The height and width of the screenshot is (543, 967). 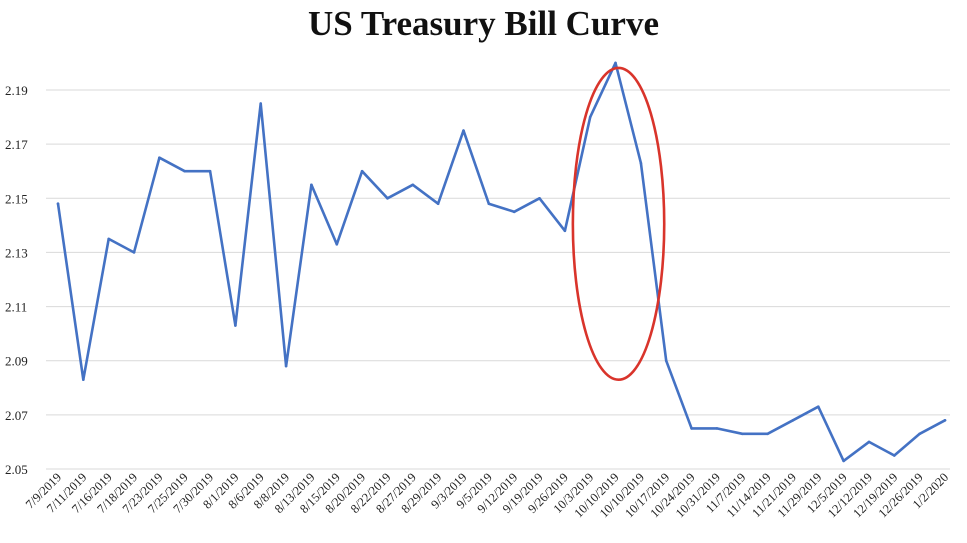 What do you see at coordinates (16, 307) in the screenshot?
I see `y-tick-label: 2.11` at bounding box center [16, 307].